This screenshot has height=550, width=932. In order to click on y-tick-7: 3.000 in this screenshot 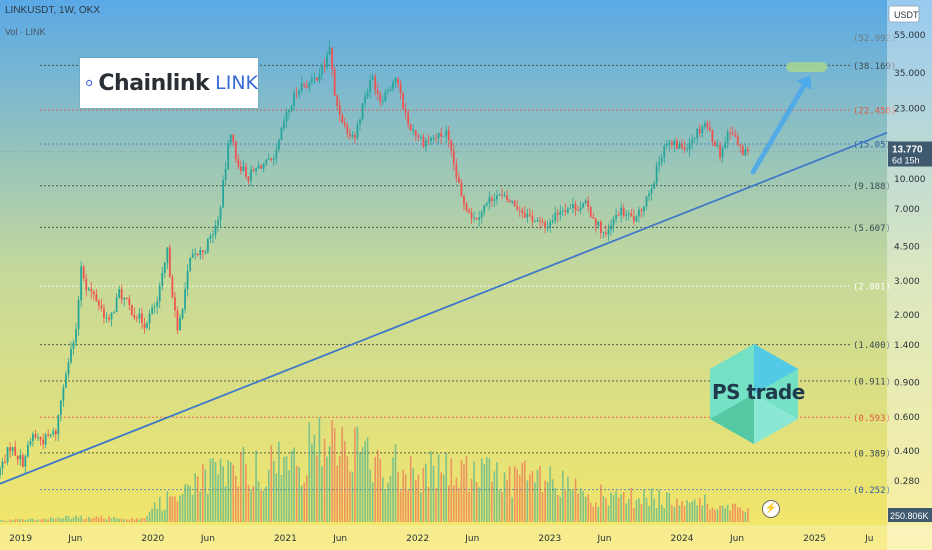, I will do `click(907, 282)`.